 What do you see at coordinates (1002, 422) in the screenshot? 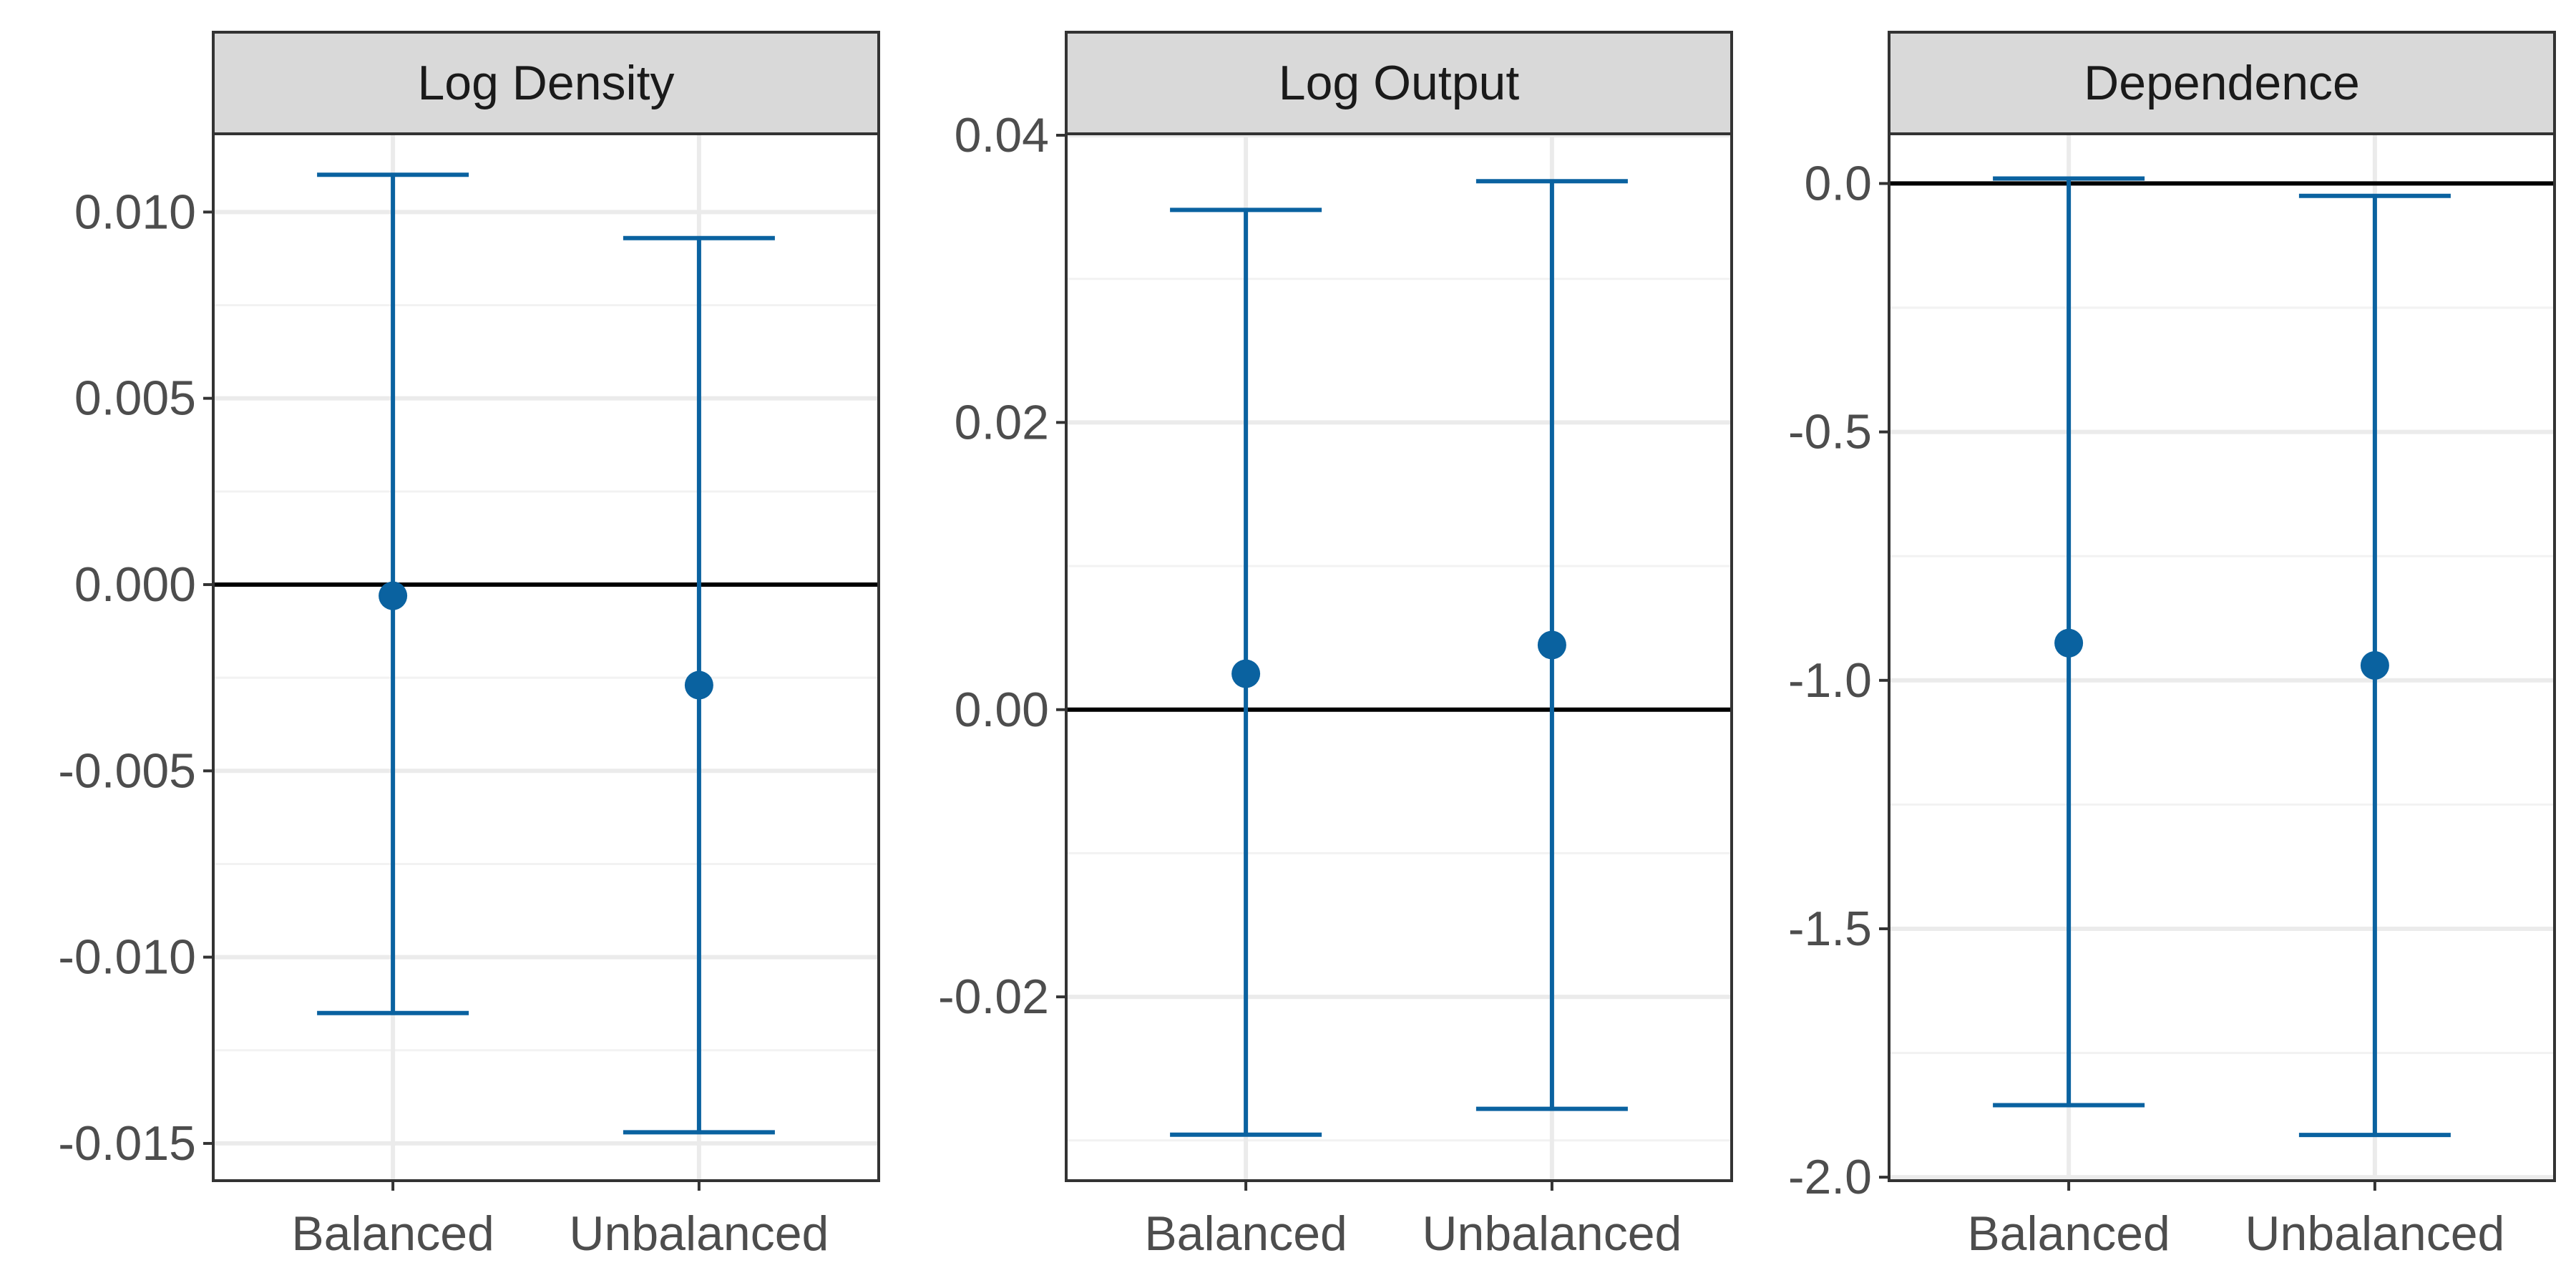
I see `y-tick-label: 0.02` at bounding box center [1002, 422].